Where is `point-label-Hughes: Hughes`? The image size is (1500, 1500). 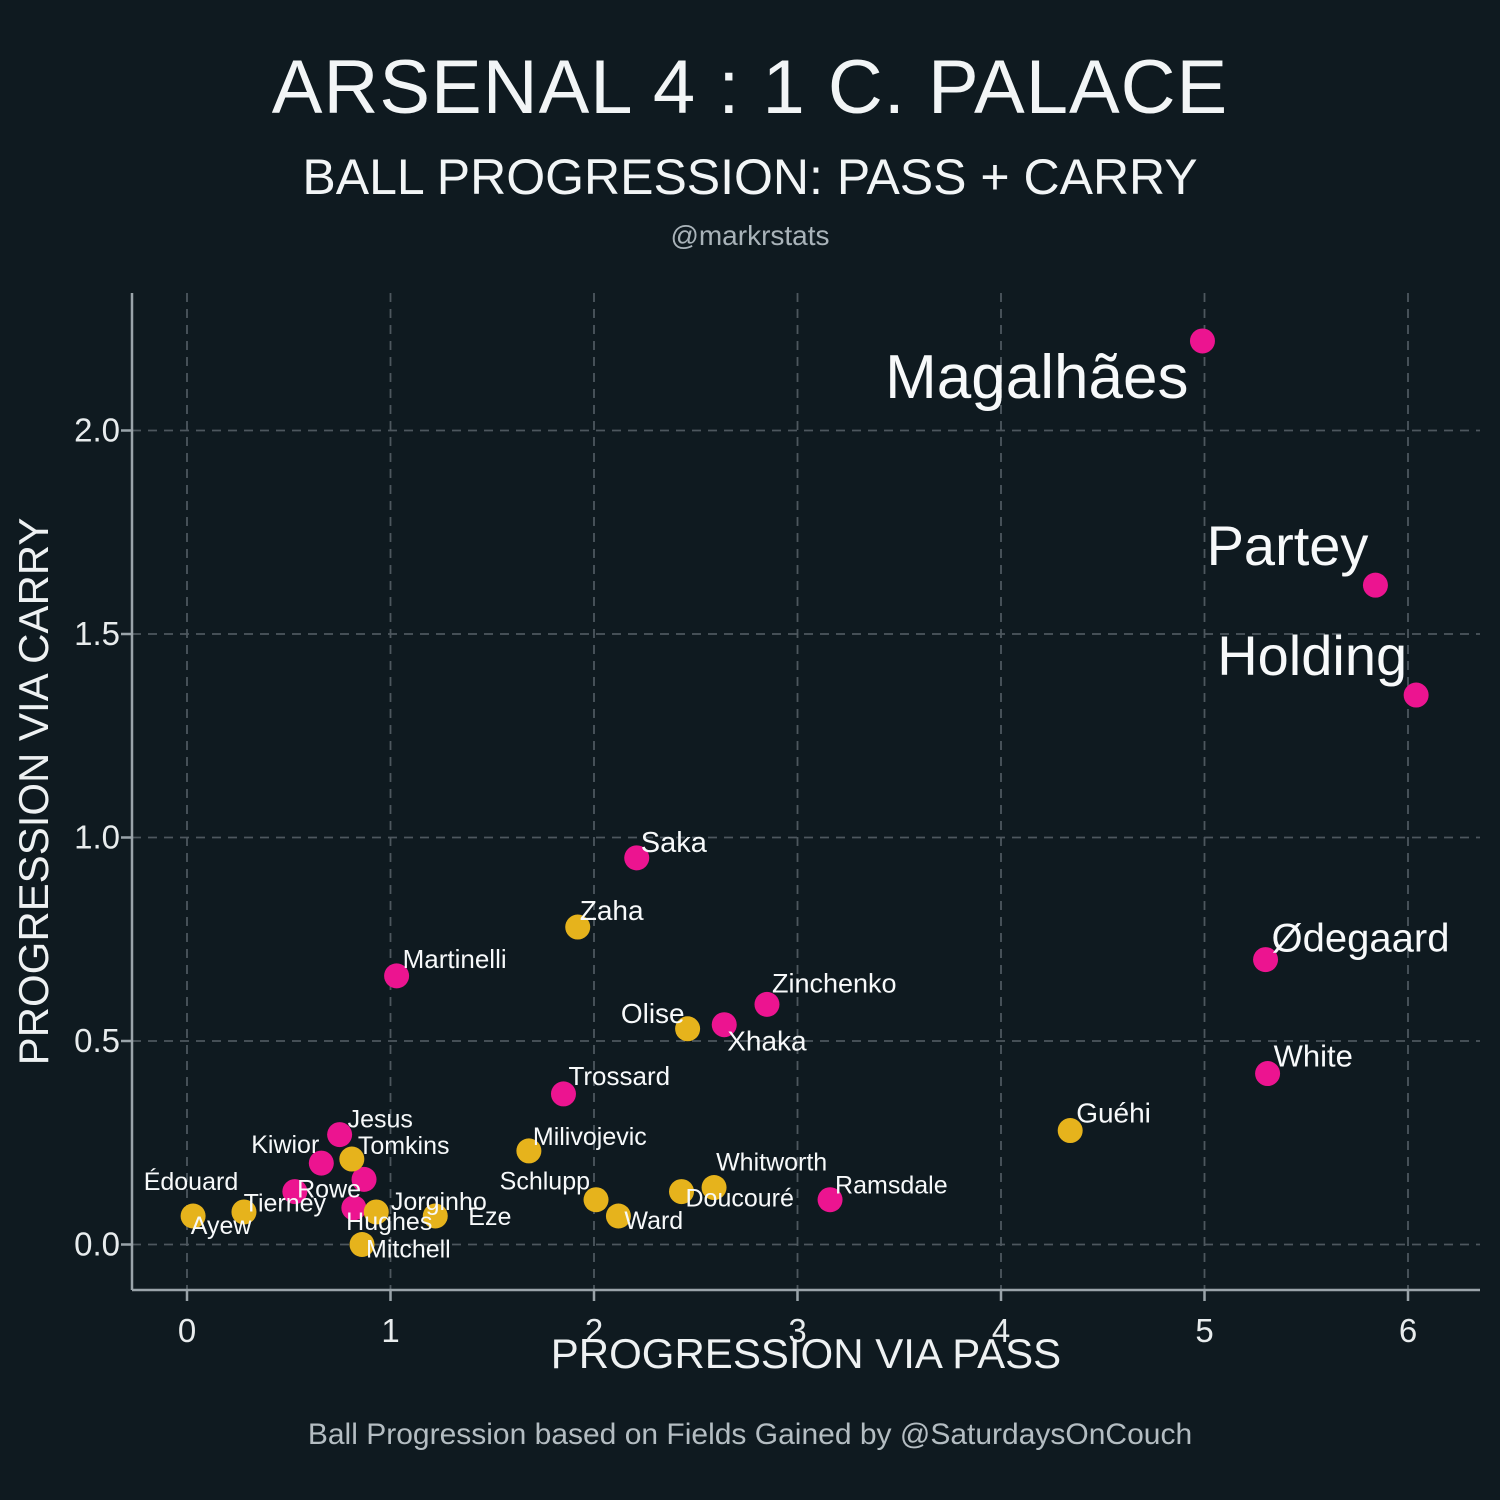
point-label-Hughes: Hughes is located at coordinates (389, 1222).